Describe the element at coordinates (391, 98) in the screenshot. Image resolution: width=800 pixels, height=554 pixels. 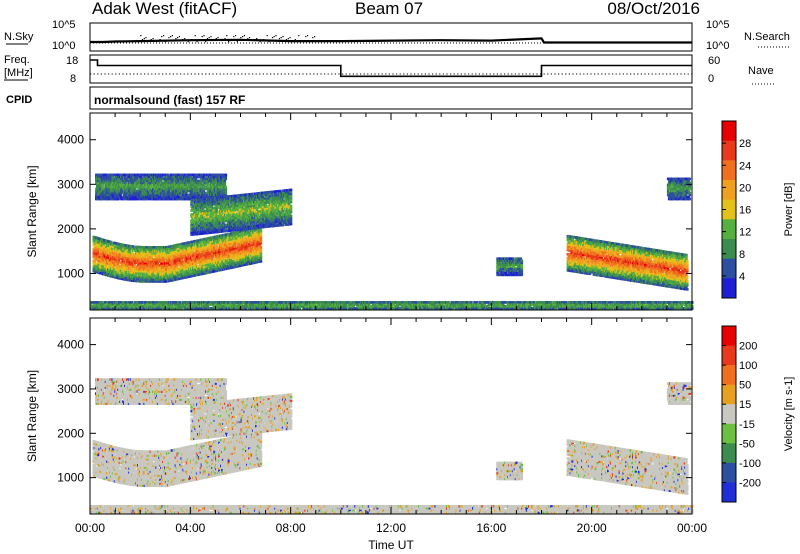
I see `cpid-panel-frame` at that location.